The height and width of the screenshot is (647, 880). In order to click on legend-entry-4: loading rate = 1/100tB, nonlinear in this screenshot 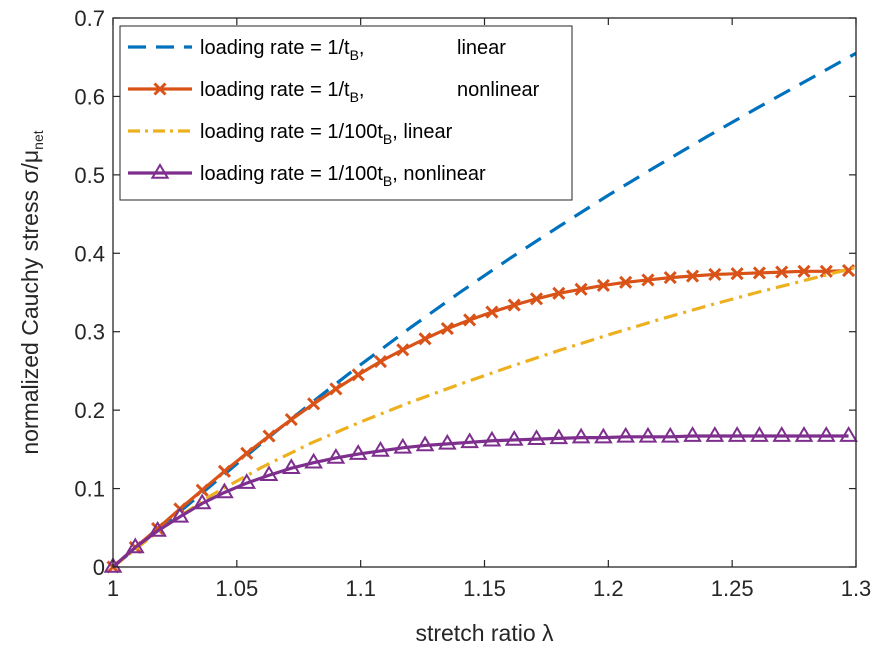, I will do `click(307, 176)`.